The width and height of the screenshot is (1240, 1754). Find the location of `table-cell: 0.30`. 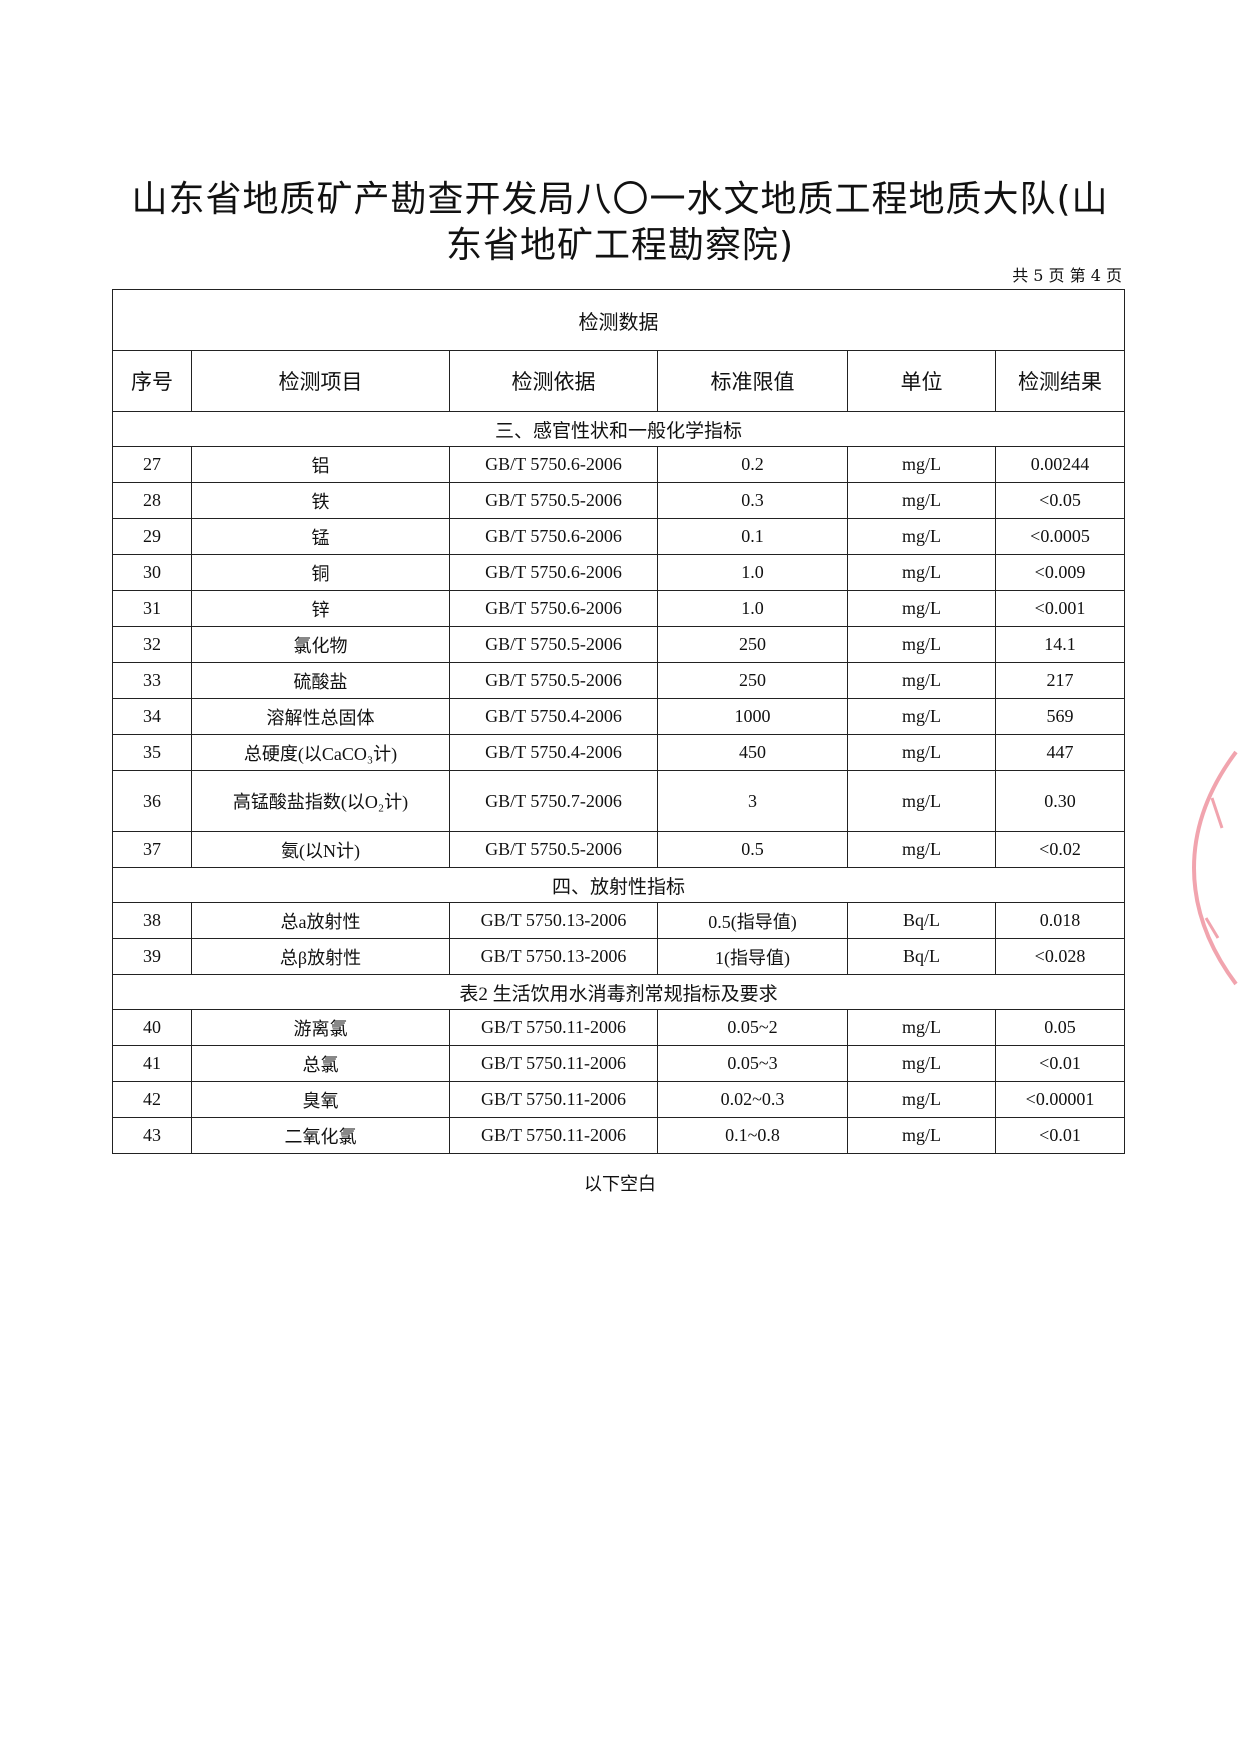

table-cell: 0.30 is located at coordinates (1060, 801).